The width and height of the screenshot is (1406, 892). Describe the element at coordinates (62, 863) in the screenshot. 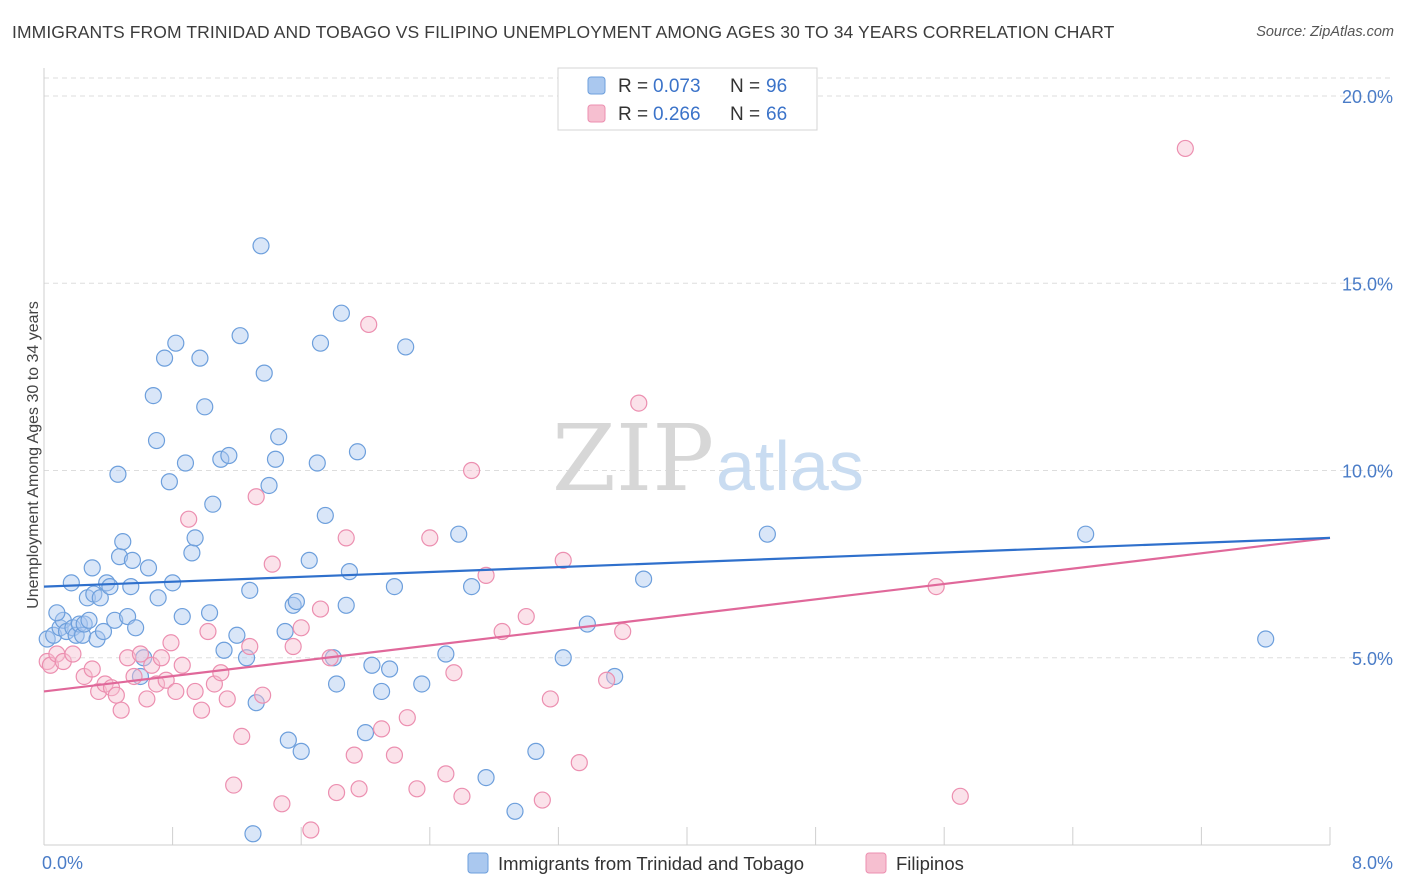

I see `x-tick-label-0: 0.0%` at that location.